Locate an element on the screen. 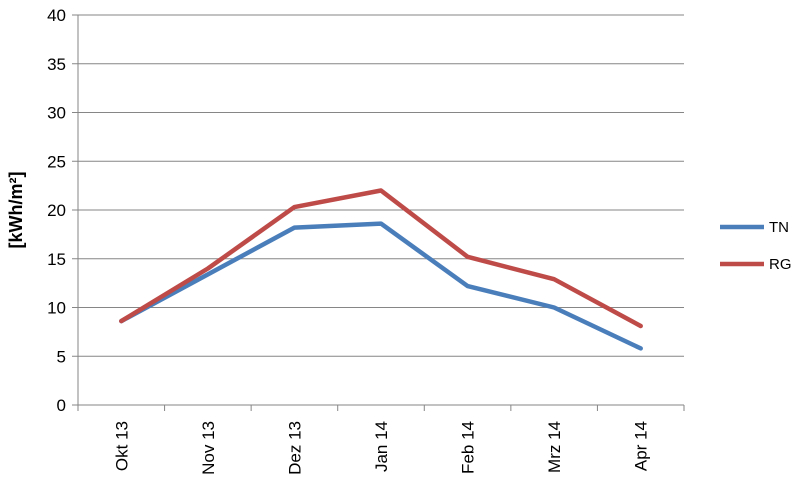 The width and height of the screenshot is (800, 494). x-tick-label: Mrz 14 is located at coordinates (554, 447).